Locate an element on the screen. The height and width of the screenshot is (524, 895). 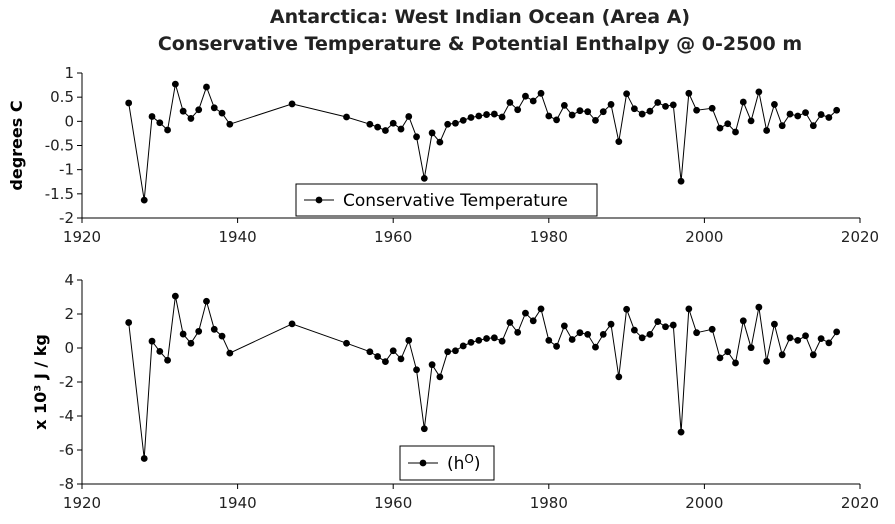
y-tick-label: -2 is located at coordinates (66, 382).